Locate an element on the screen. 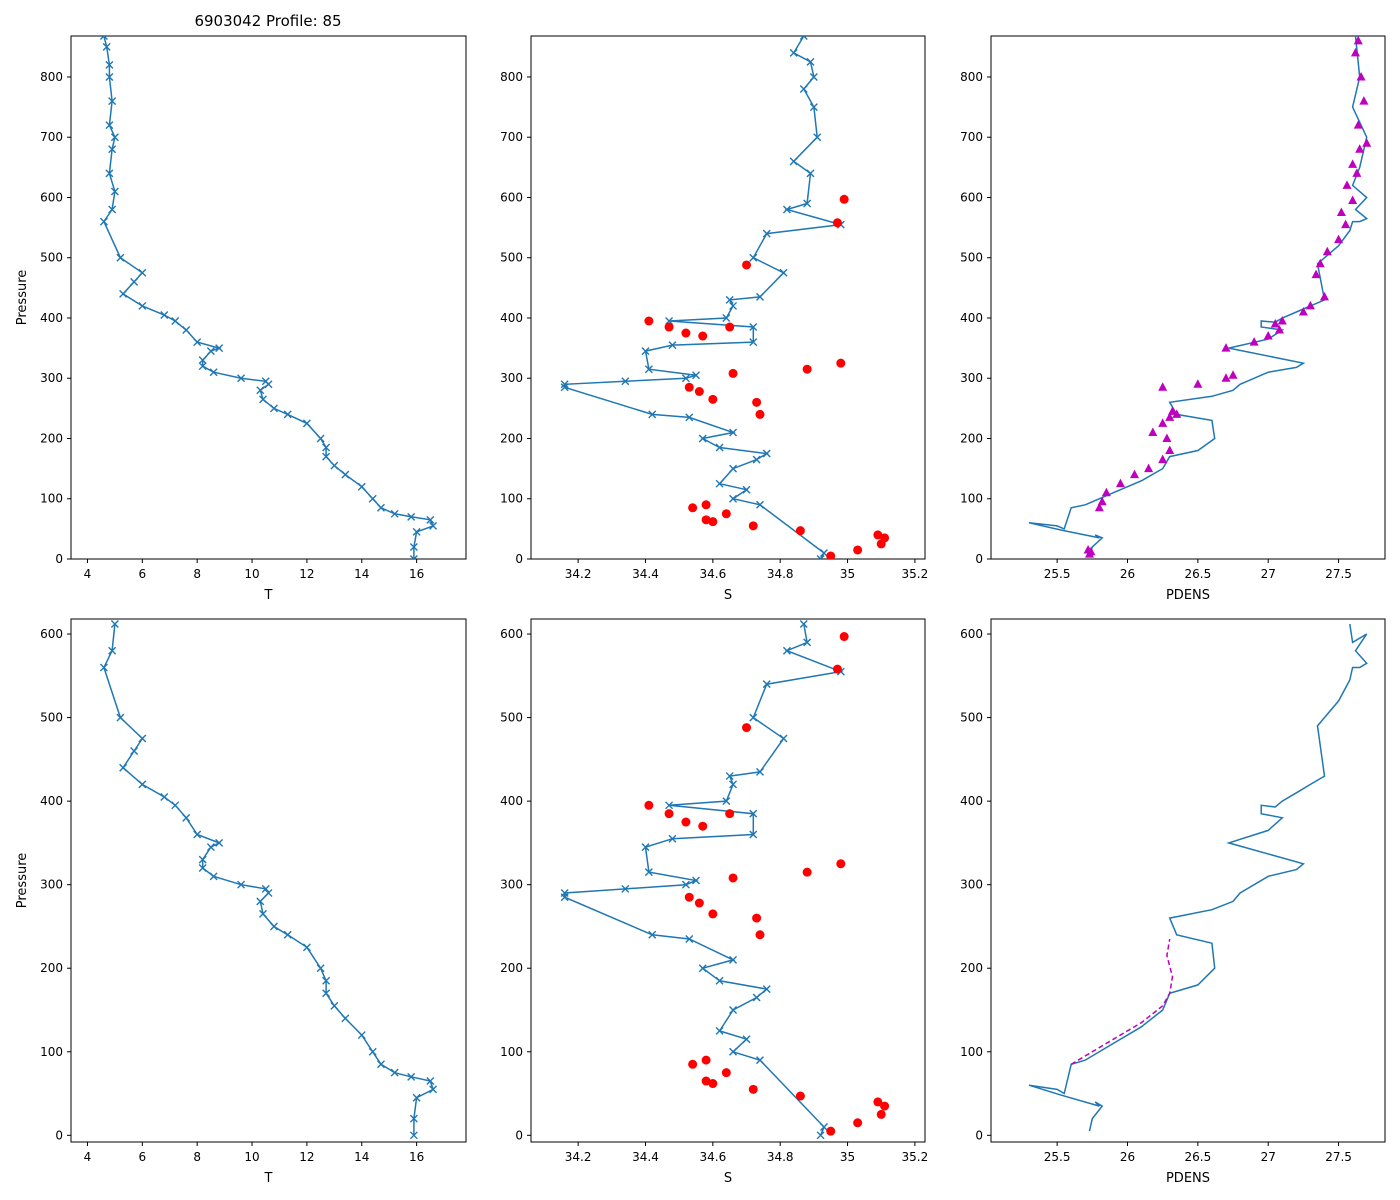  x-tick-label: 27.5 is located at coordinates (1338, 1157).